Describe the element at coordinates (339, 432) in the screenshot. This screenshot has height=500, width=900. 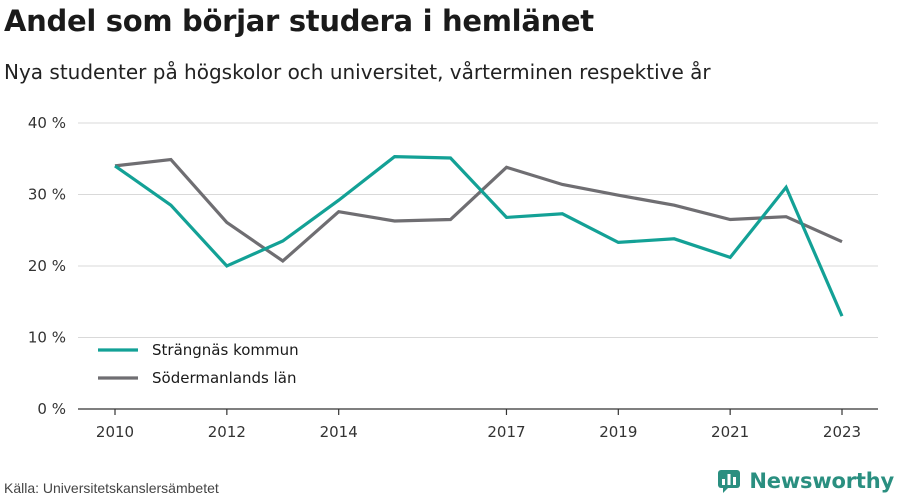
I see `x-tick-label: 2014` at that location.